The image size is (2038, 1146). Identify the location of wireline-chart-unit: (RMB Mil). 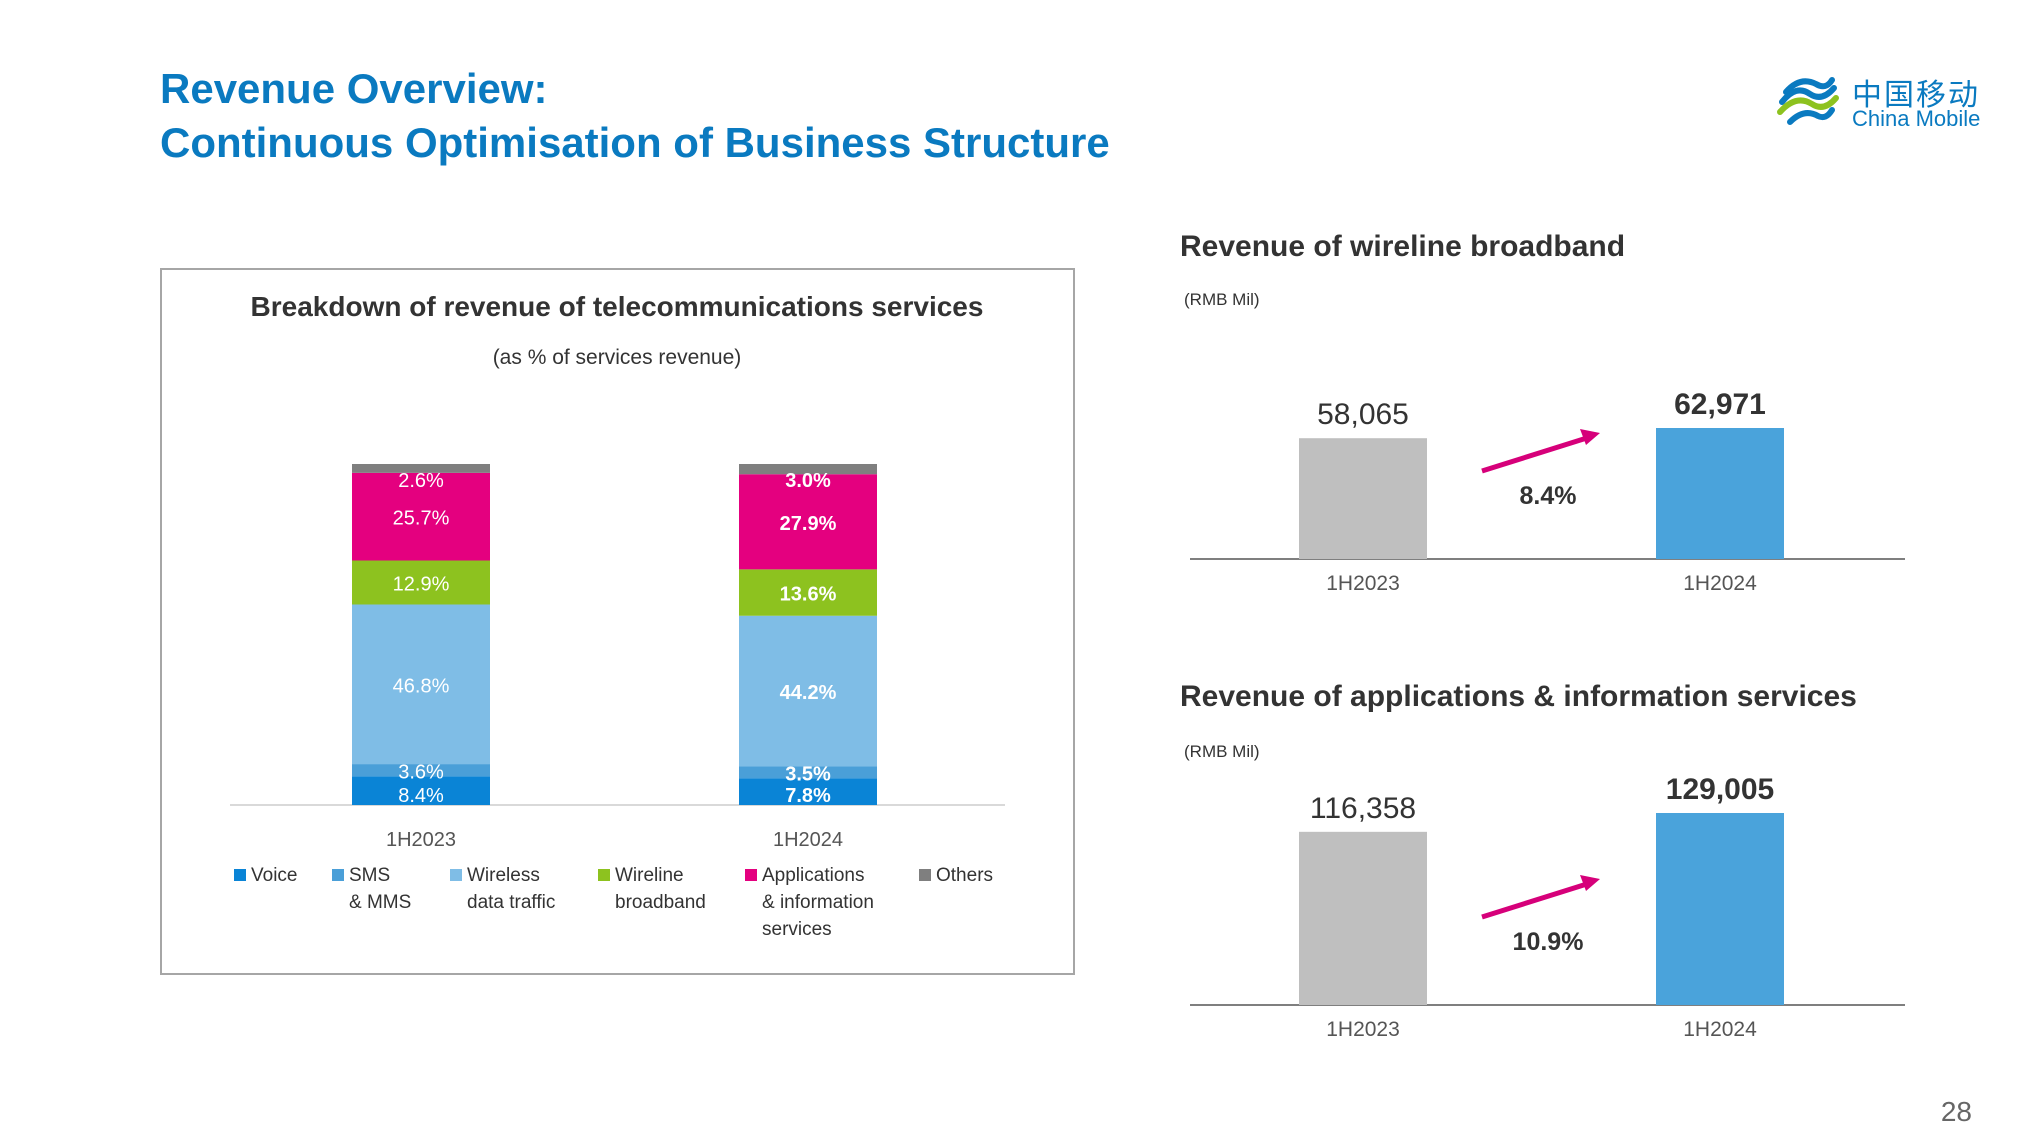
(1222, 299).